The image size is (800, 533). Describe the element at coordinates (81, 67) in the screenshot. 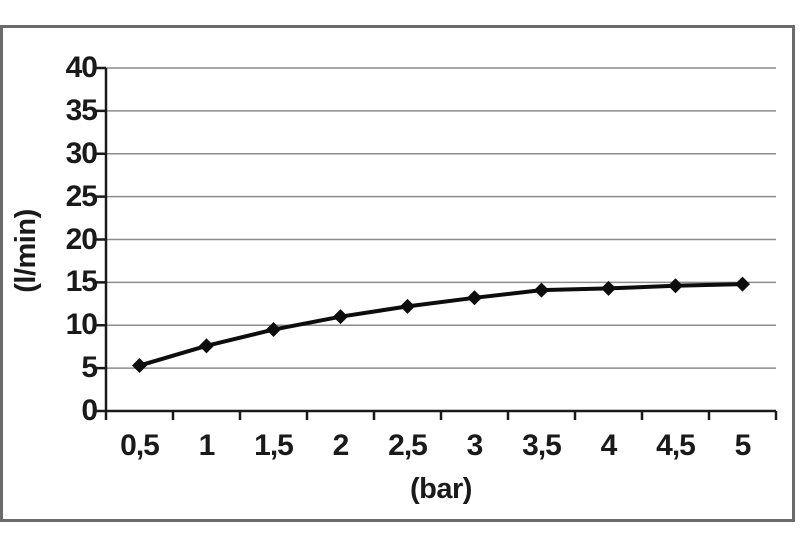

I see `y-tick-label: 40` at that location.